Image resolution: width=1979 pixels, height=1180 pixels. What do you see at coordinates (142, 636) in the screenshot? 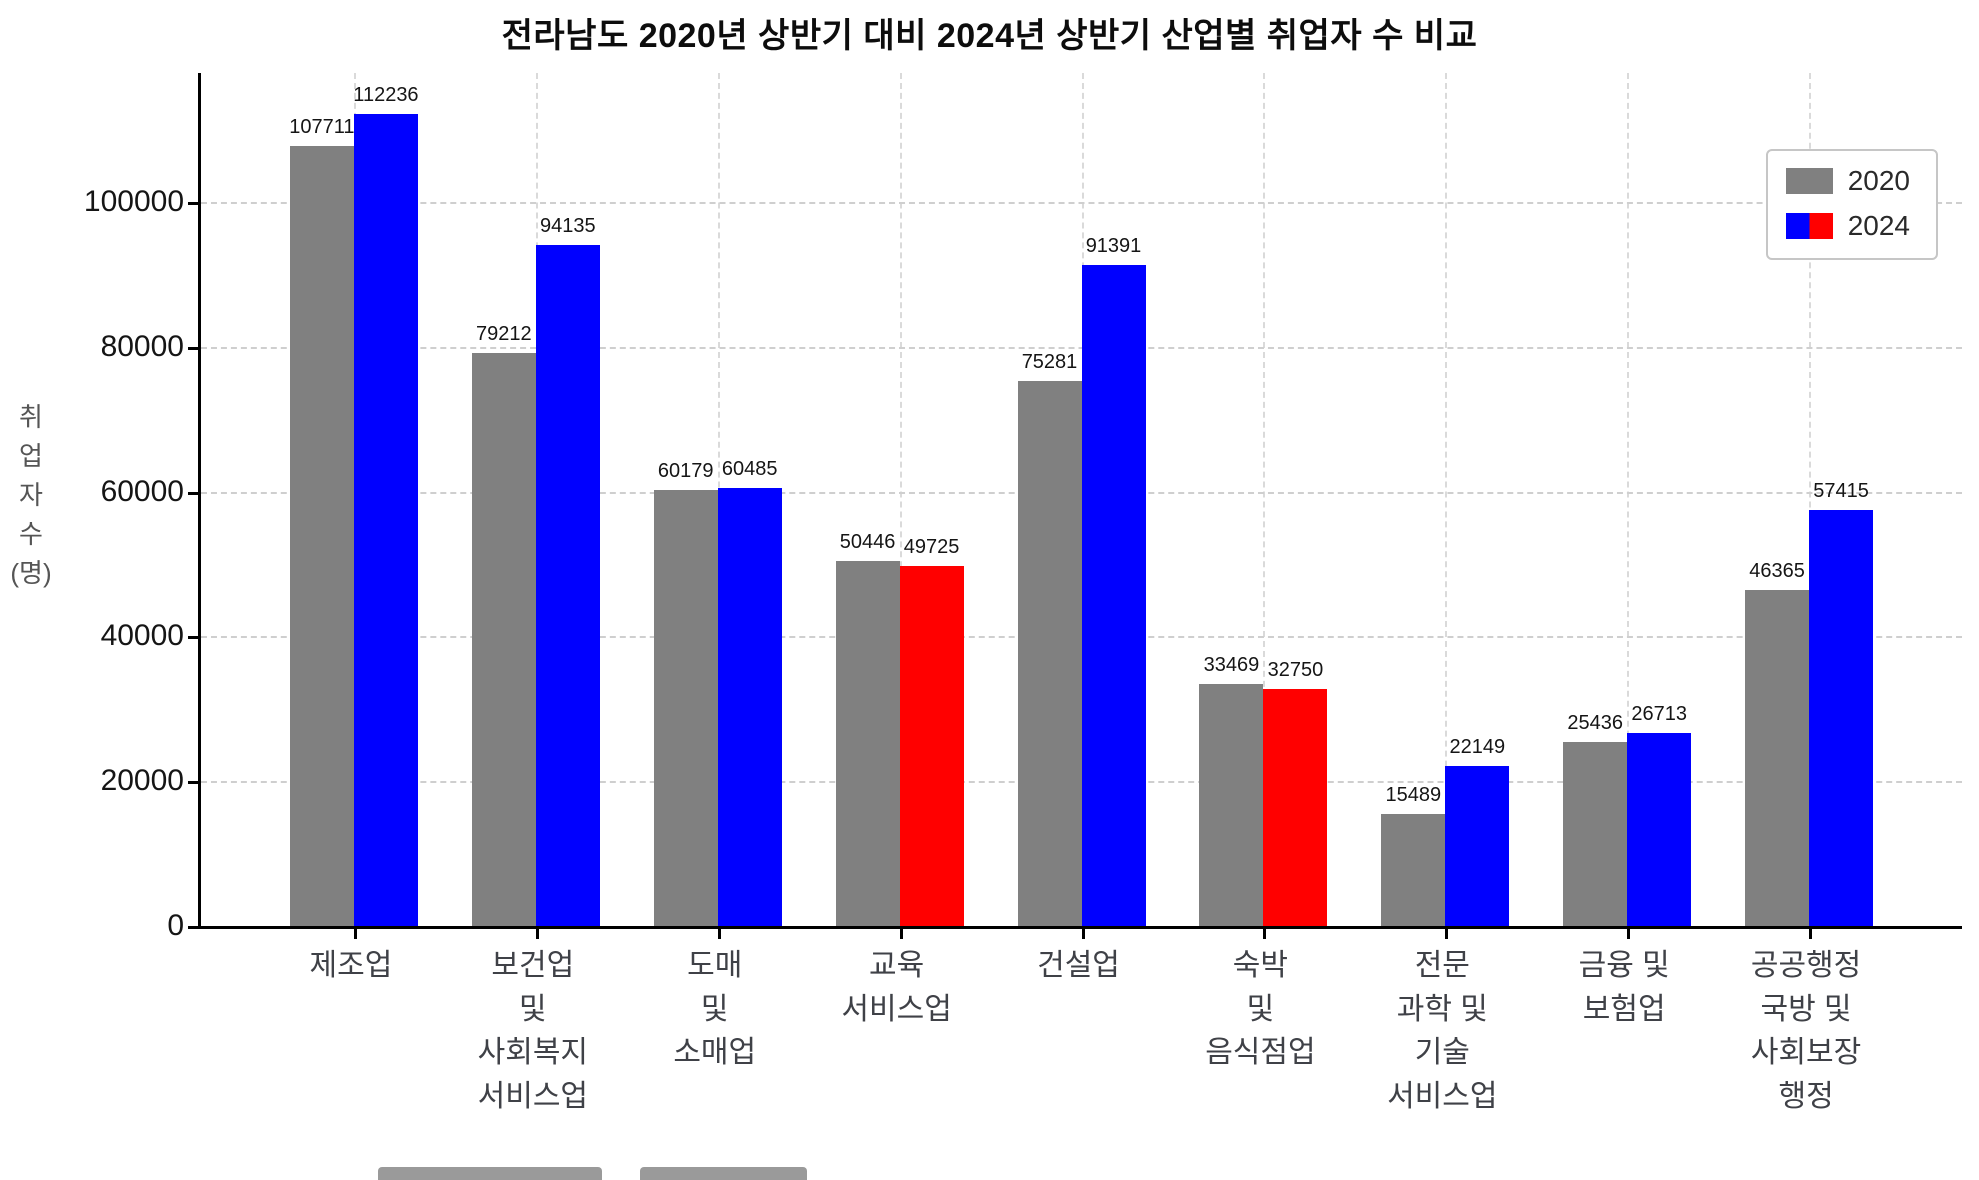
I see `y-tick-label: 40000` at bounding box center [142, 636].